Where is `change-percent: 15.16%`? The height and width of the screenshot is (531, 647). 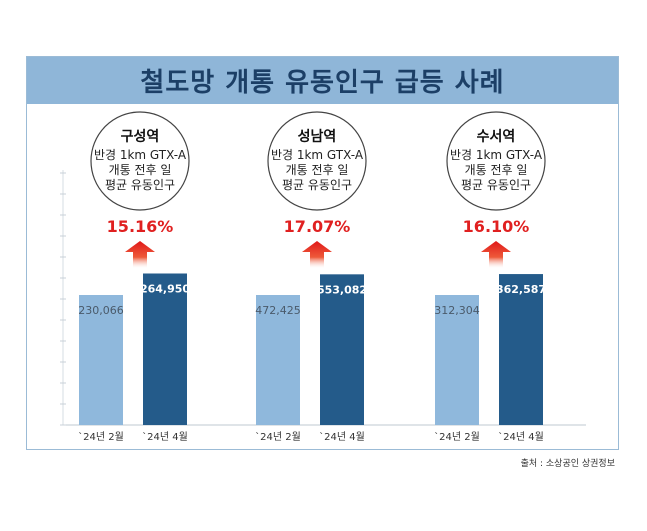 change-percent: 15.16% is located at coordinates (140, 226).